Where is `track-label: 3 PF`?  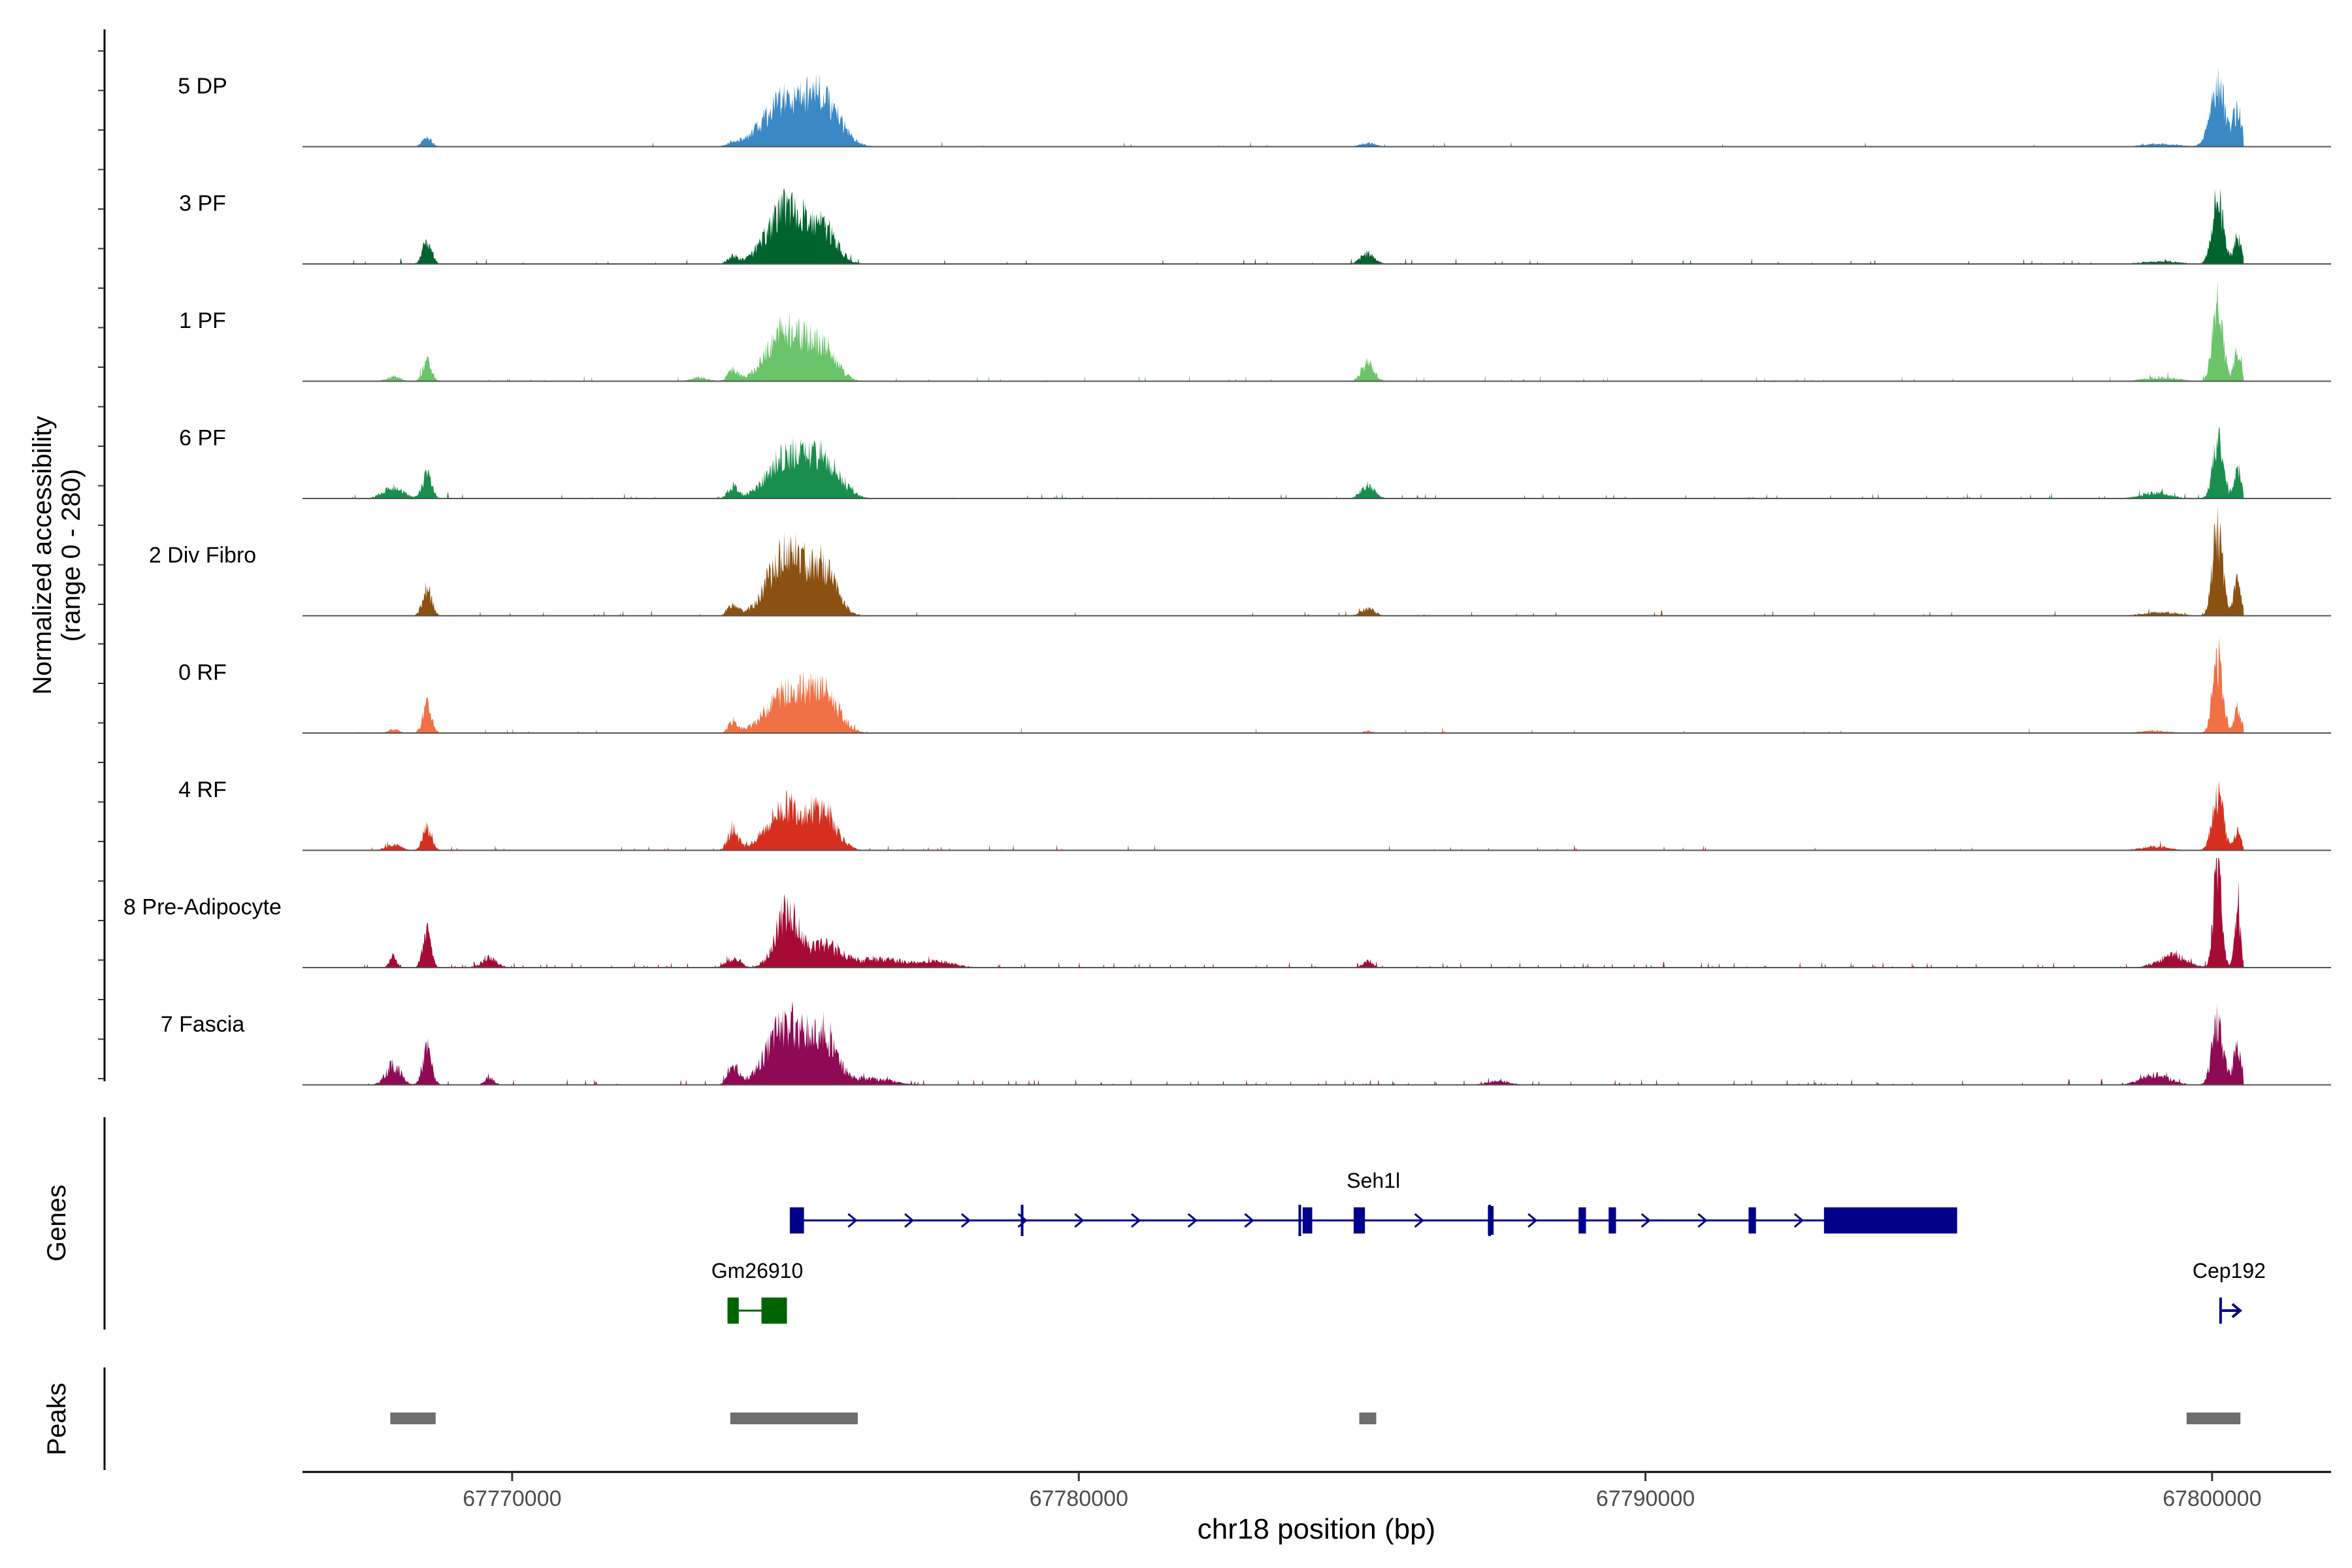
track-label: 3 PF is located at coordinates (202, 203).